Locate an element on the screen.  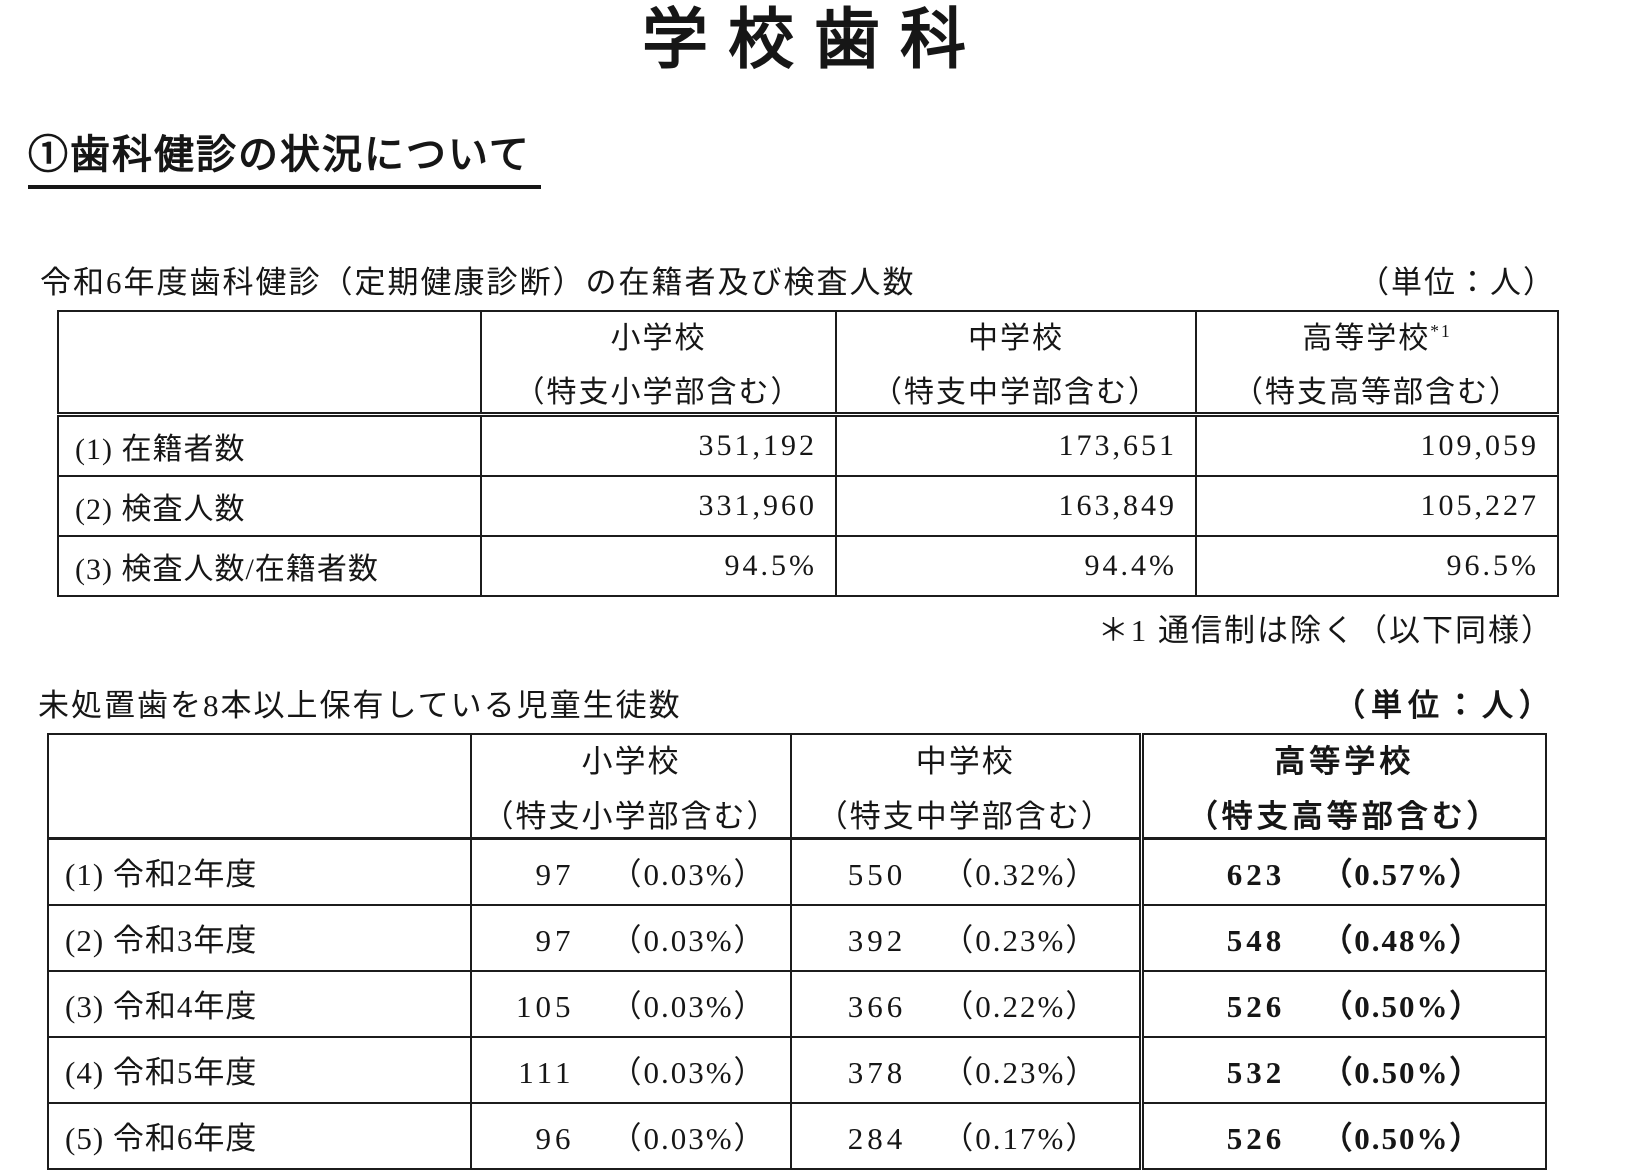
table-row: (1) 在籍者数 351,192 173,651 109,059 is located at coordinates (808, 445).